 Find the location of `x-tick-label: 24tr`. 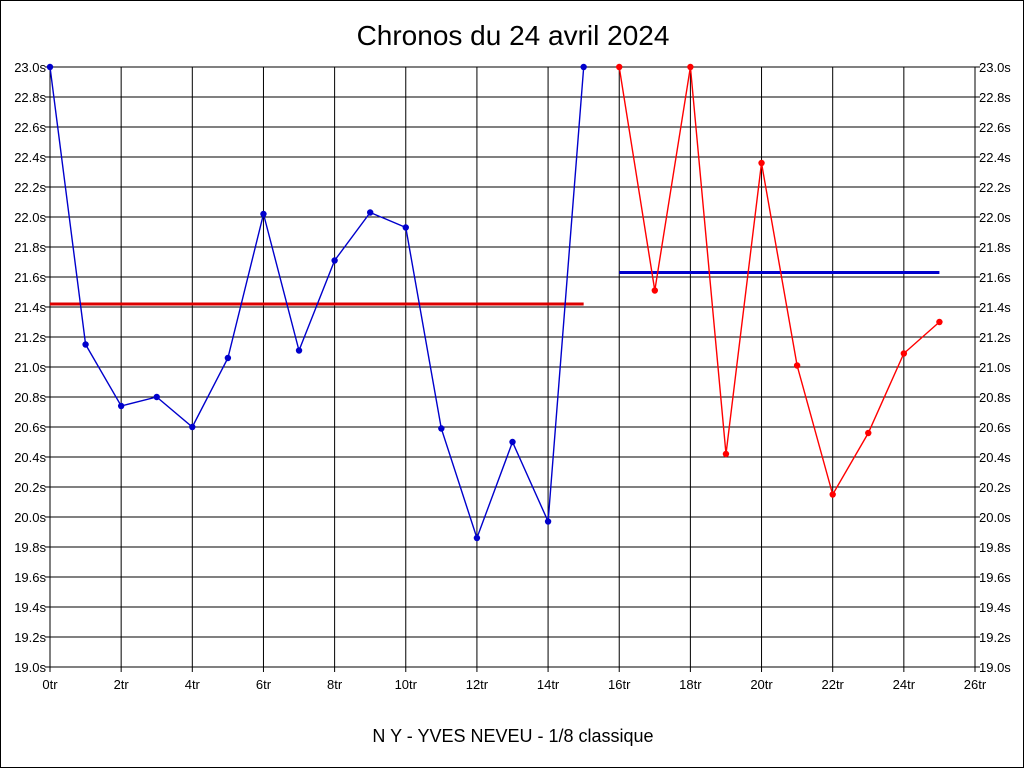

x-tick-label: 24tr is located at coordinates (904, 684).